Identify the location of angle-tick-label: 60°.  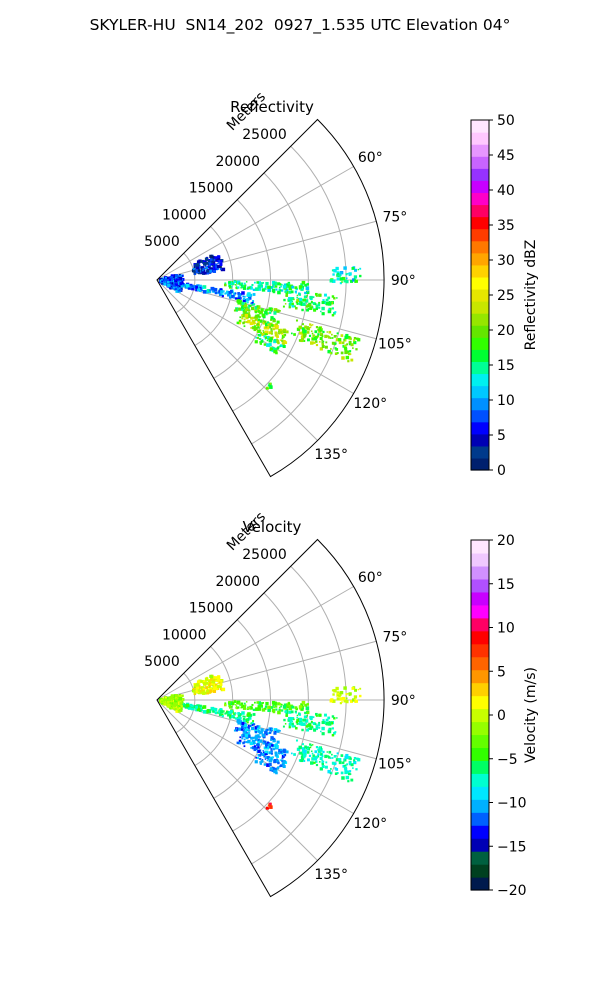
(370, 158).